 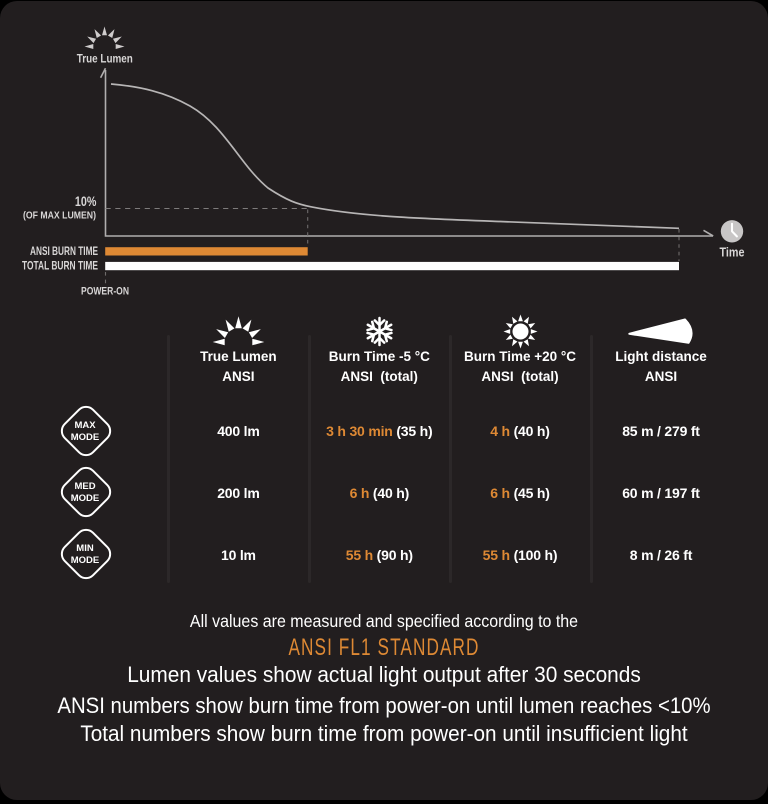 I want to click on svg-text: POWER-ON, so click(x=105, y=292).